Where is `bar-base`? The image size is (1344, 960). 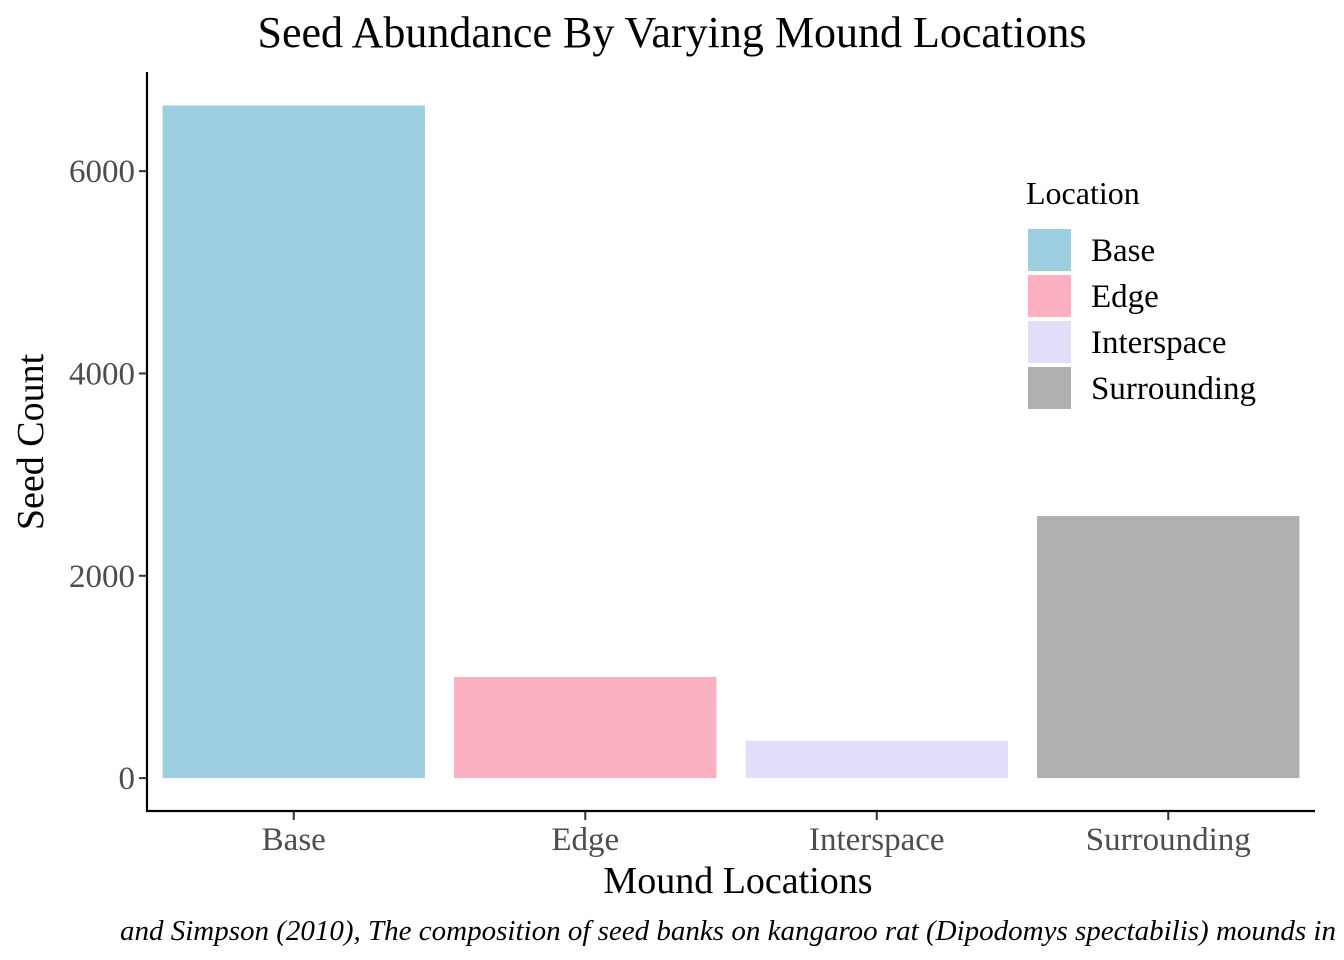
bar-base is located at coordinates (293, 442).